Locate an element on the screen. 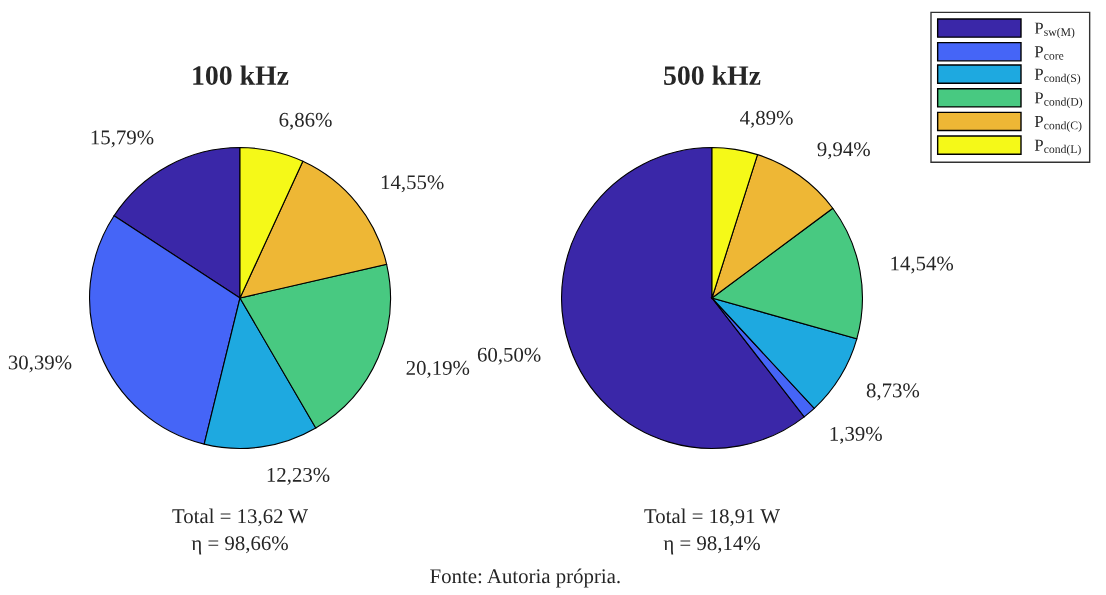 This screenshot has height=595, width=1106. source-note: Fonte: Autoria própria. is located at coordinates (525, 578).